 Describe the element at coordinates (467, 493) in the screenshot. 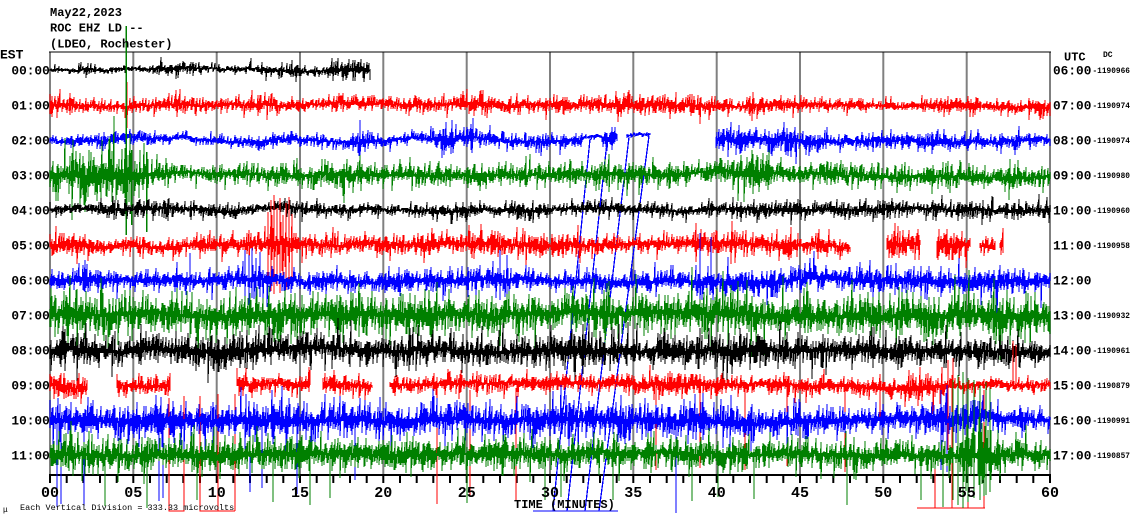

I see `svg-text: 25` at that location.